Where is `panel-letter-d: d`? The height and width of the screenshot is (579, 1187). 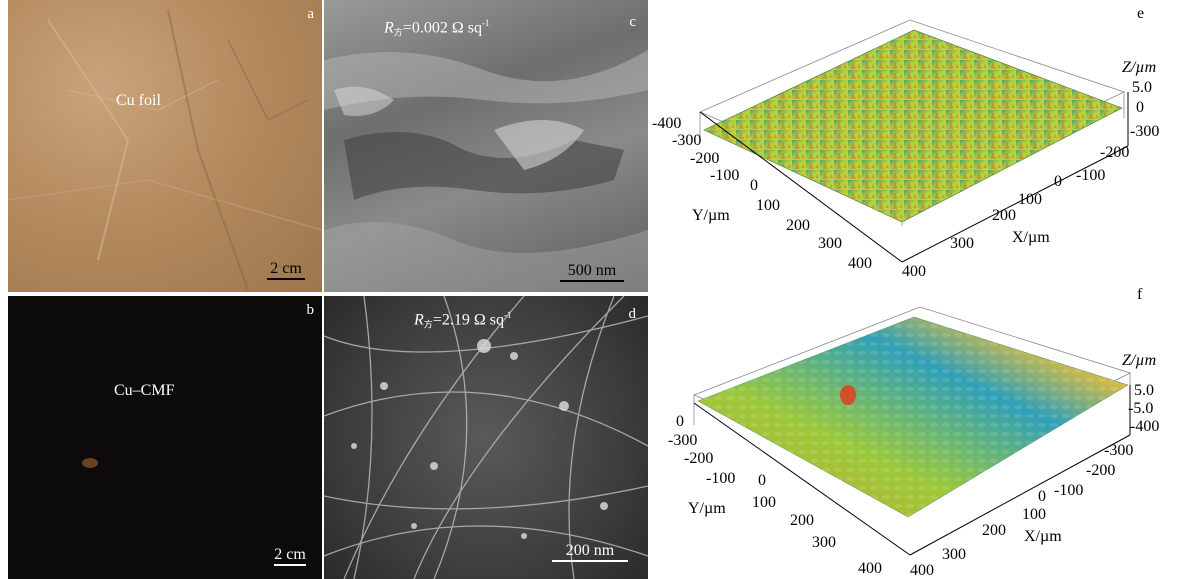
panel-letter-d: d is located at coordinates (632, 314).